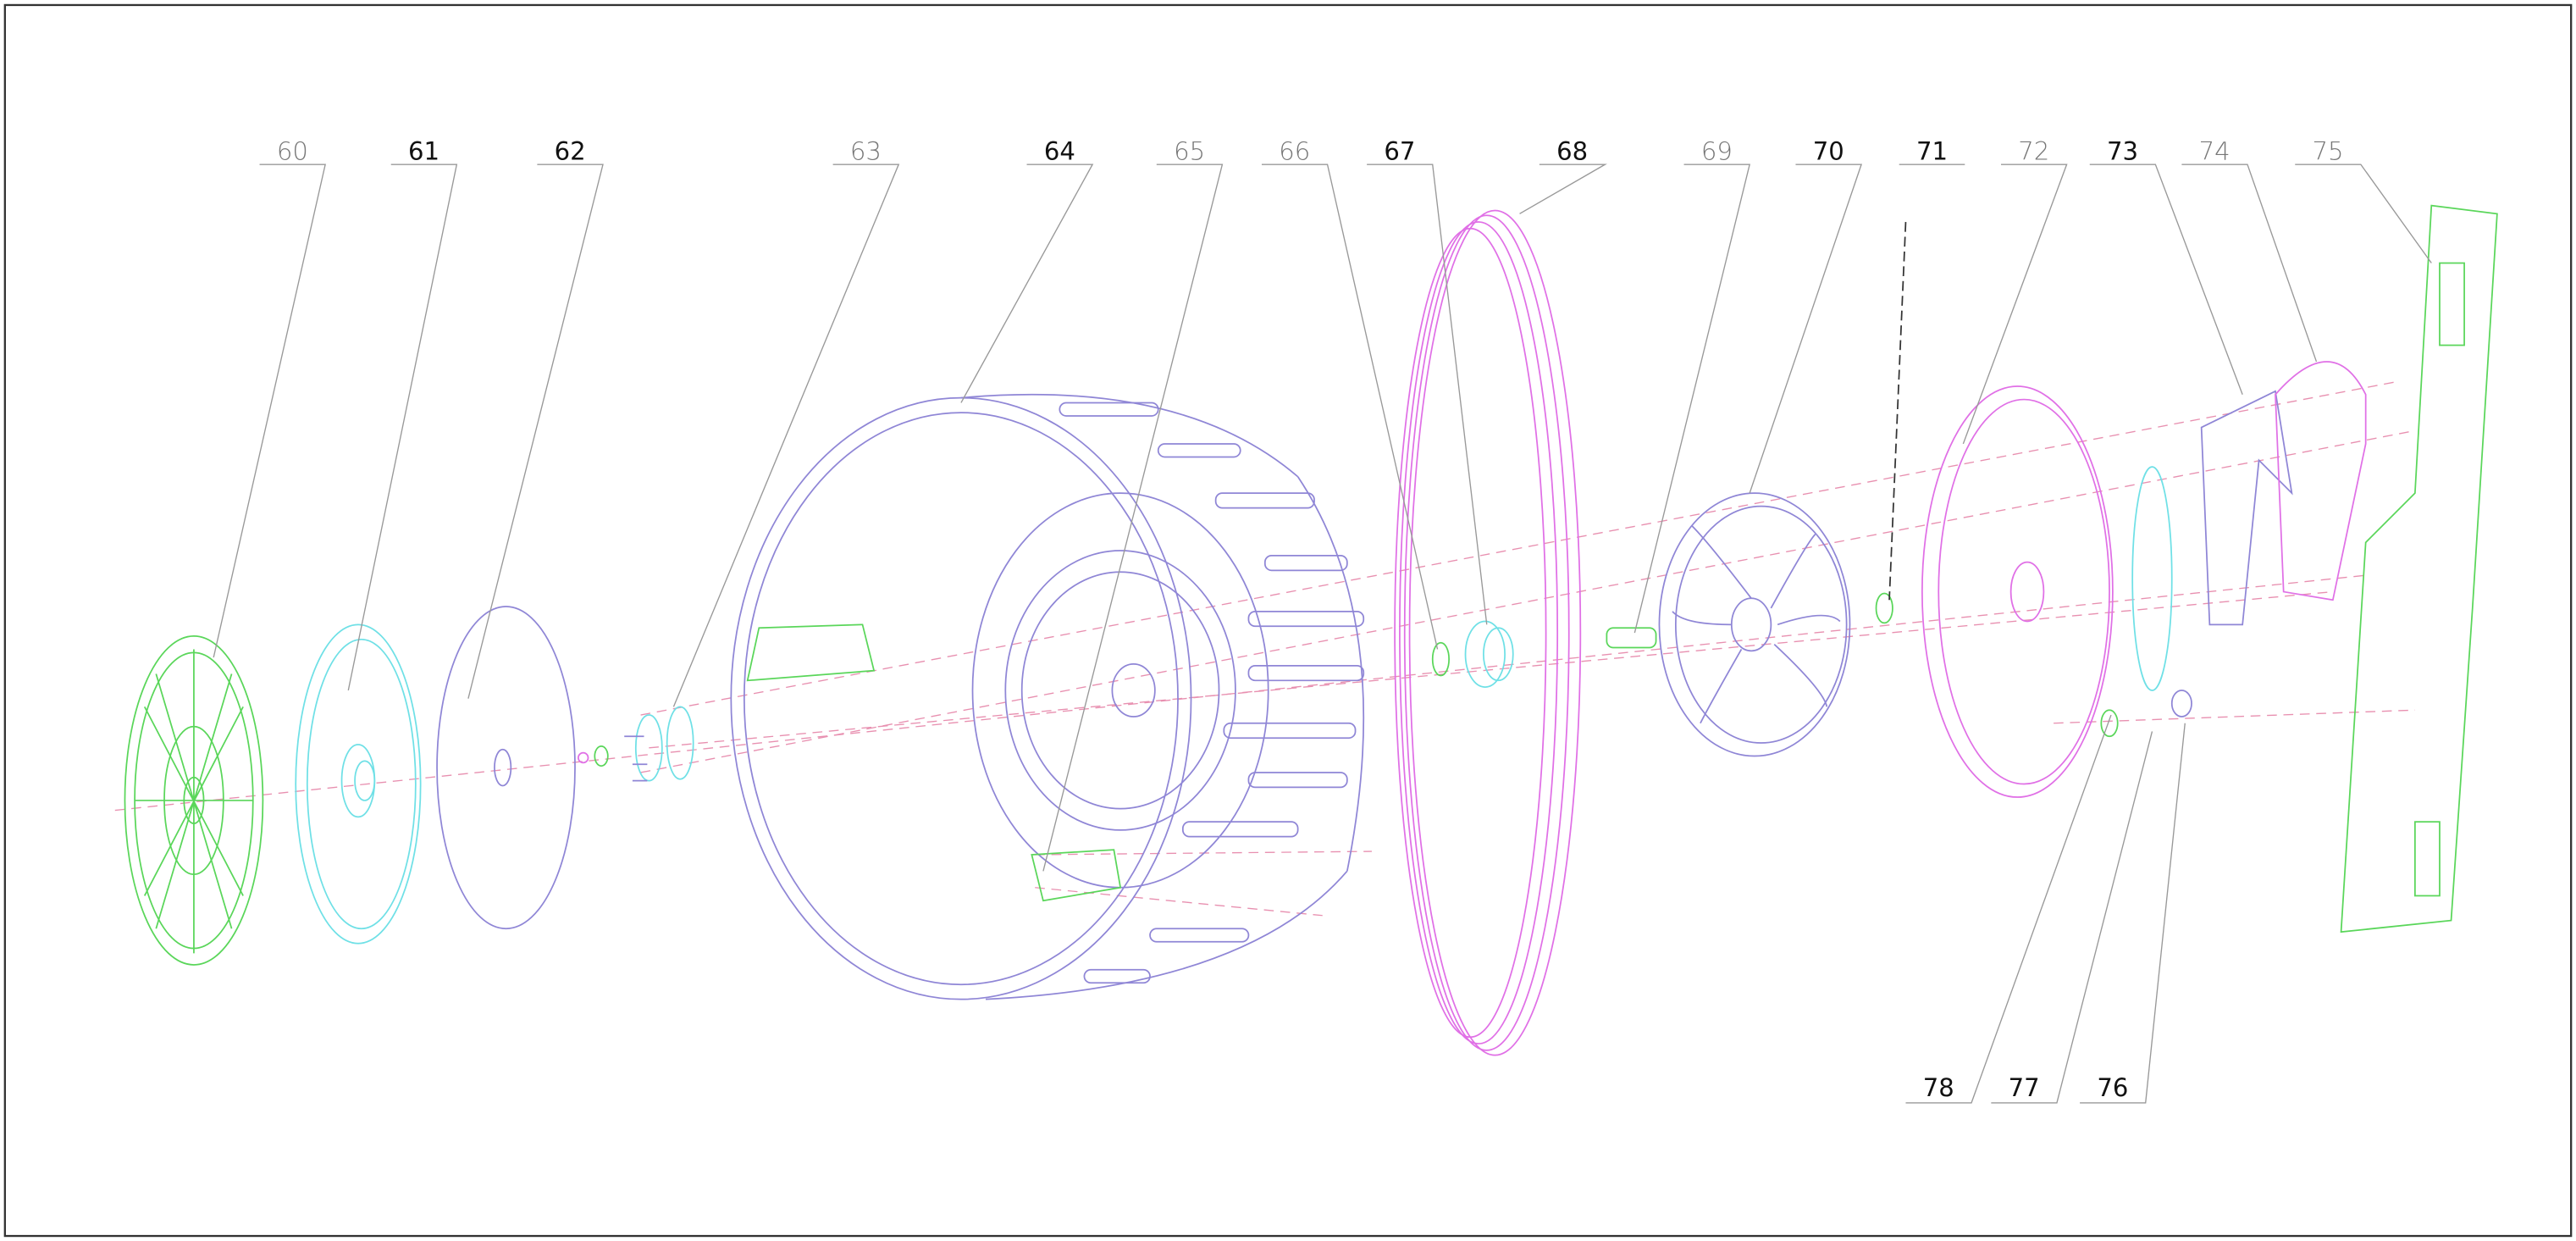 The height and width of the screenshot is (1241, 2576). What do you see at coordinates (2112, 1087) in the screenshot?
I see `part-label: 76` at bounding box center [2112, 1087].